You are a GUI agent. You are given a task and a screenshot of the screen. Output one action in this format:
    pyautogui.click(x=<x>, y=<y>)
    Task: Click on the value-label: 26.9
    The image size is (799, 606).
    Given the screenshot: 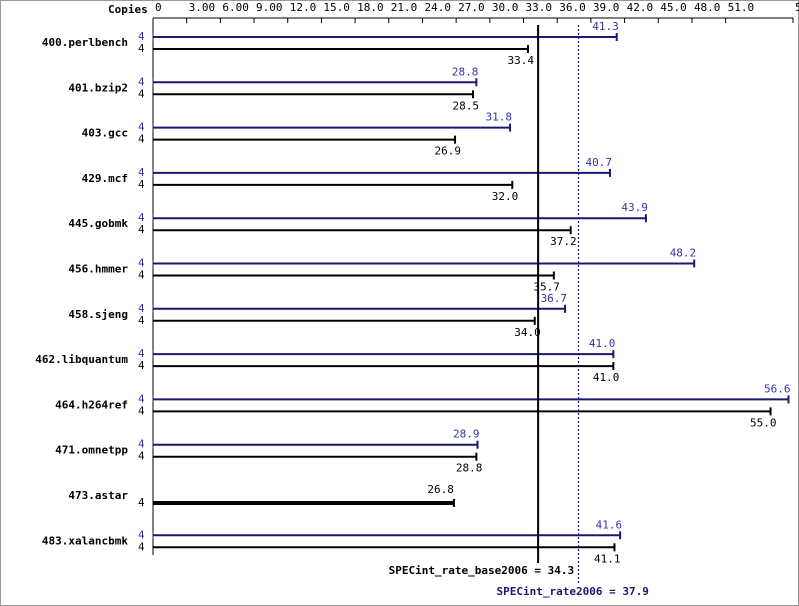 What is the action you would take?
    pyautogui.click(x=448, y=151)
    